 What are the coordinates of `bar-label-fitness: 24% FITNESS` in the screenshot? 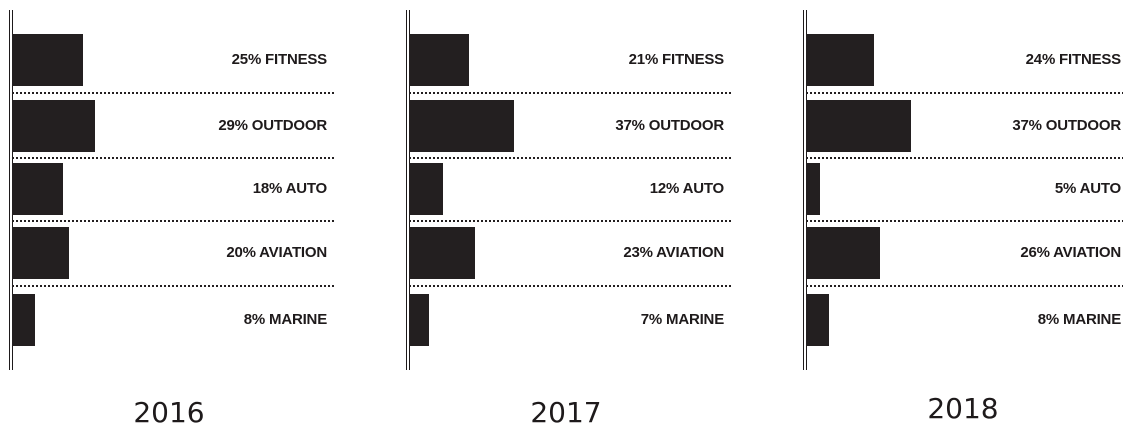 It's located at (1073, 59).